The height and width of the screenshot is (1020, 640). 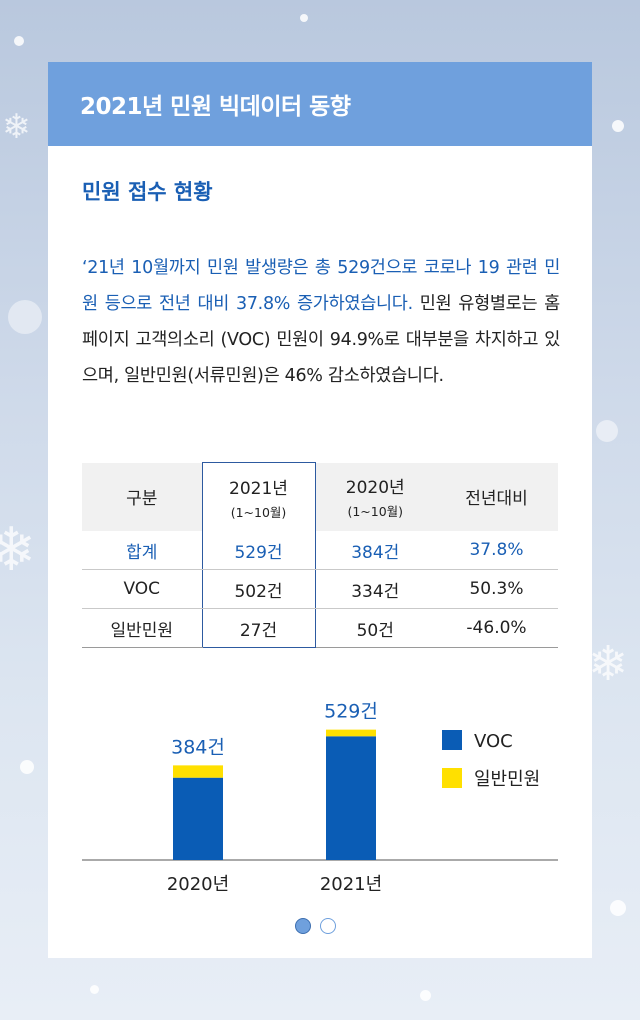 What do you see at coordinates (258, 628) in the screenshot?
I see `table-cell: 27건` at bounding box center [258, 628].